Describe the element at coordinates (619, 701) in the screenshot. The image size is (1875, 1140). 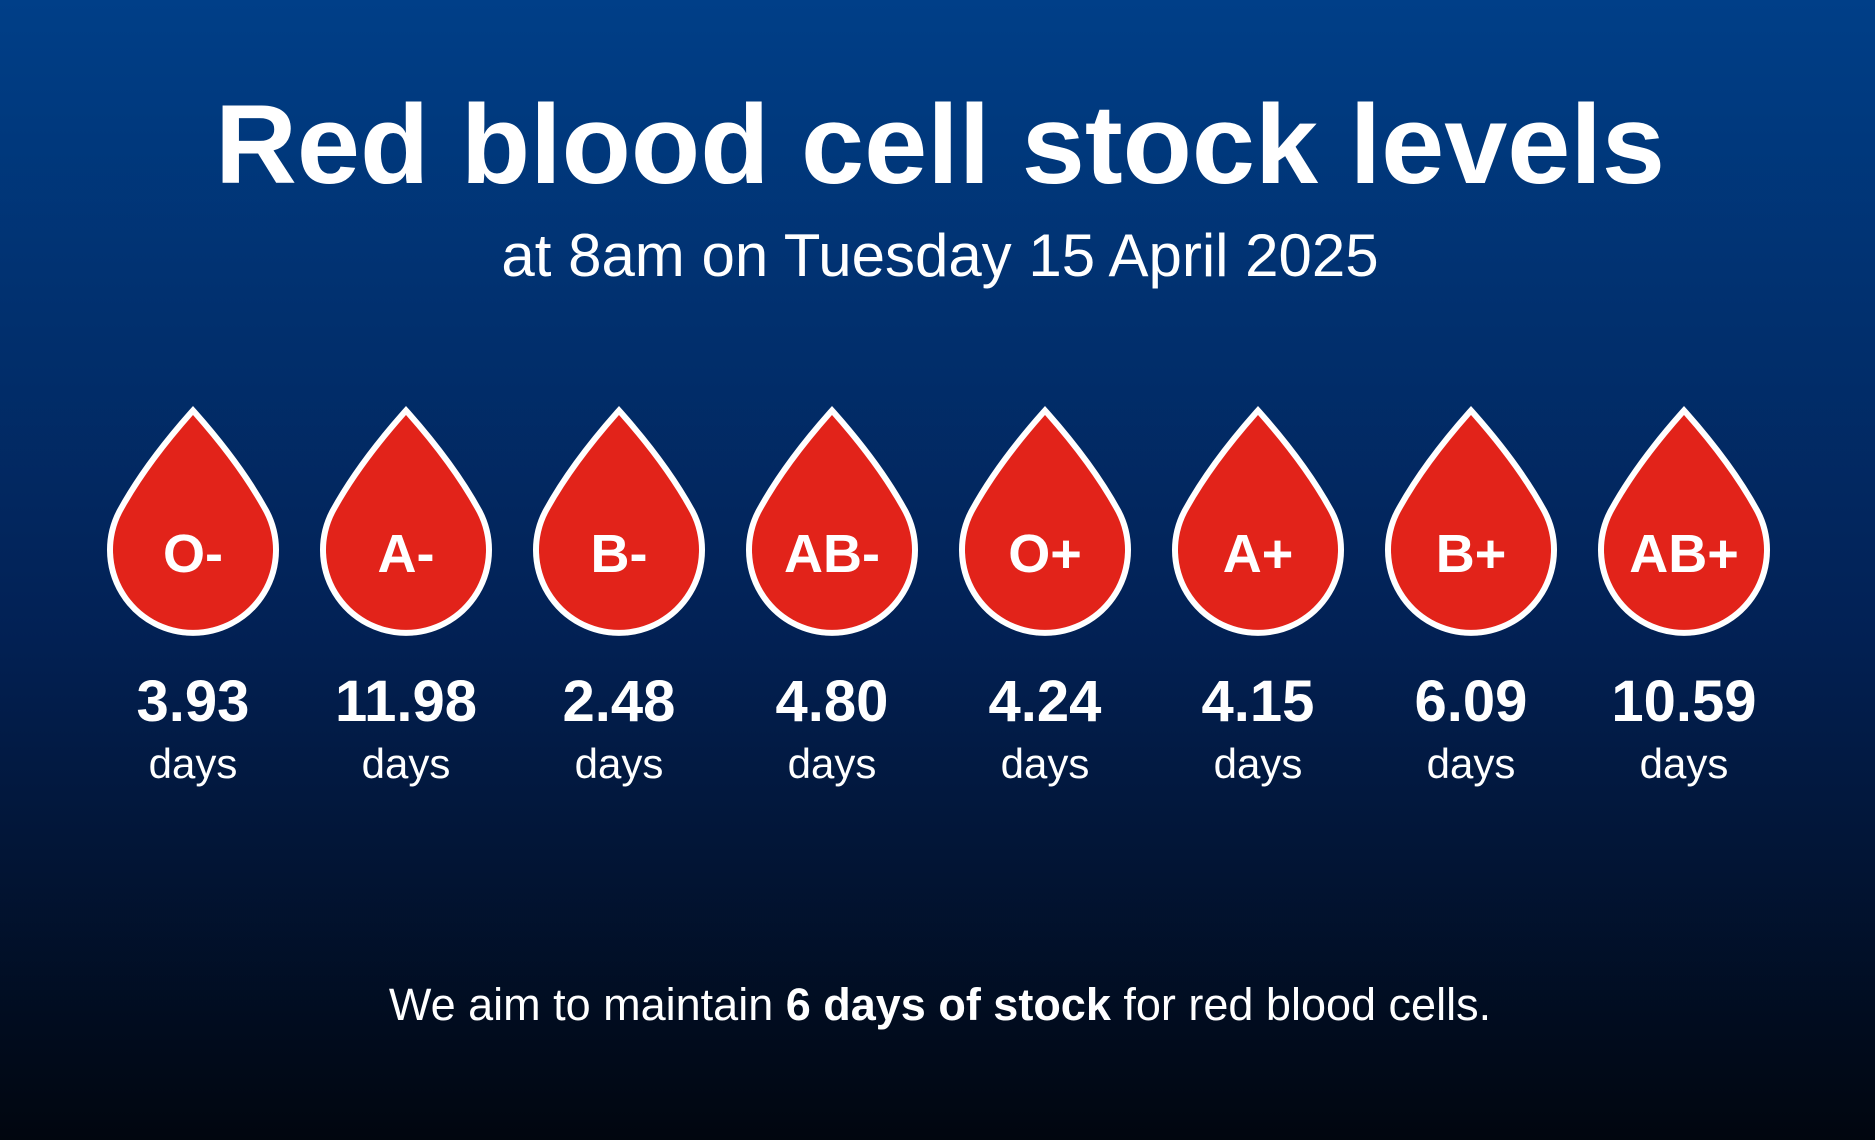
I see `stock-days: 2.48` at that location.